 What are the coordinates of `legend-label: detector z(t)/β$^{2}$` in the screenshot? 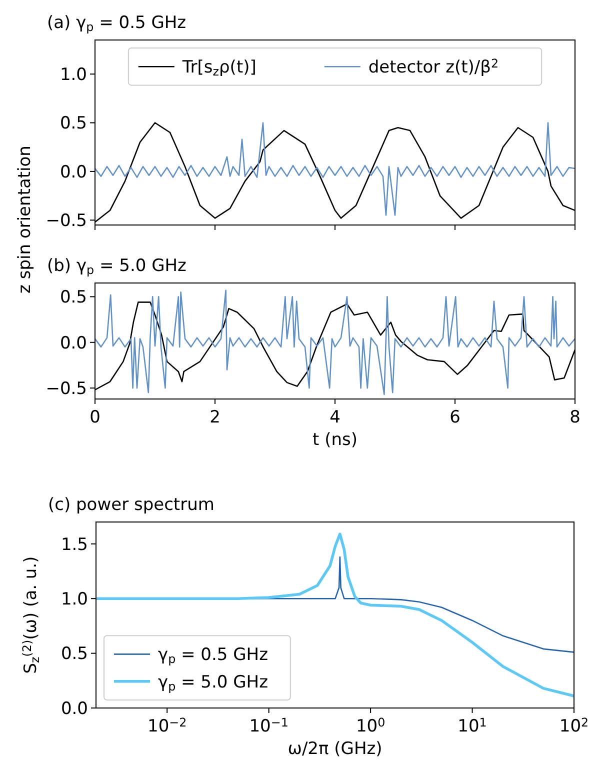 It's located at (433, 67).